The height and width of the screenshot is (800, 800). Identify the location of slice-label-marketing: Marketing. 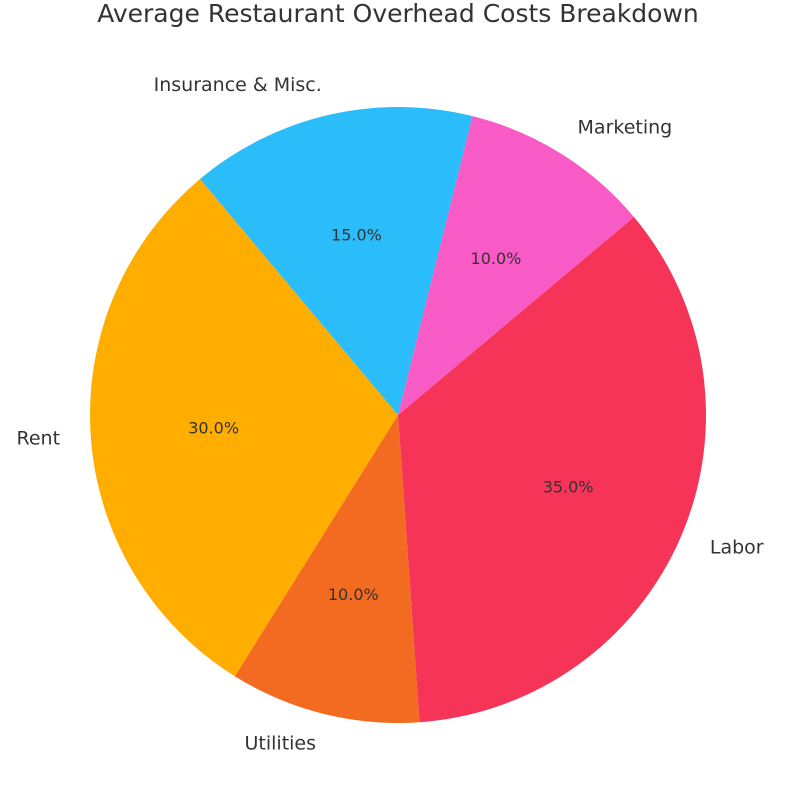
(625, 128).